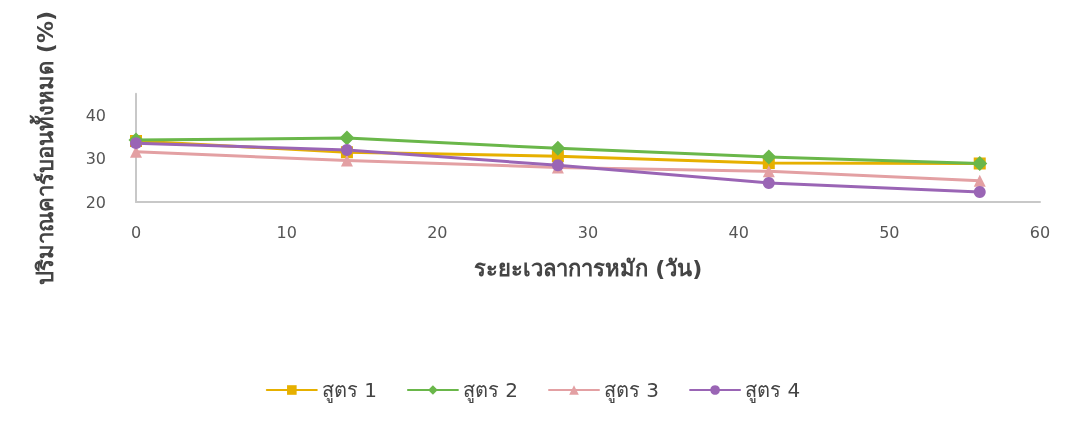  I want to click on x-tick-label: 60, so click(1040, 232).